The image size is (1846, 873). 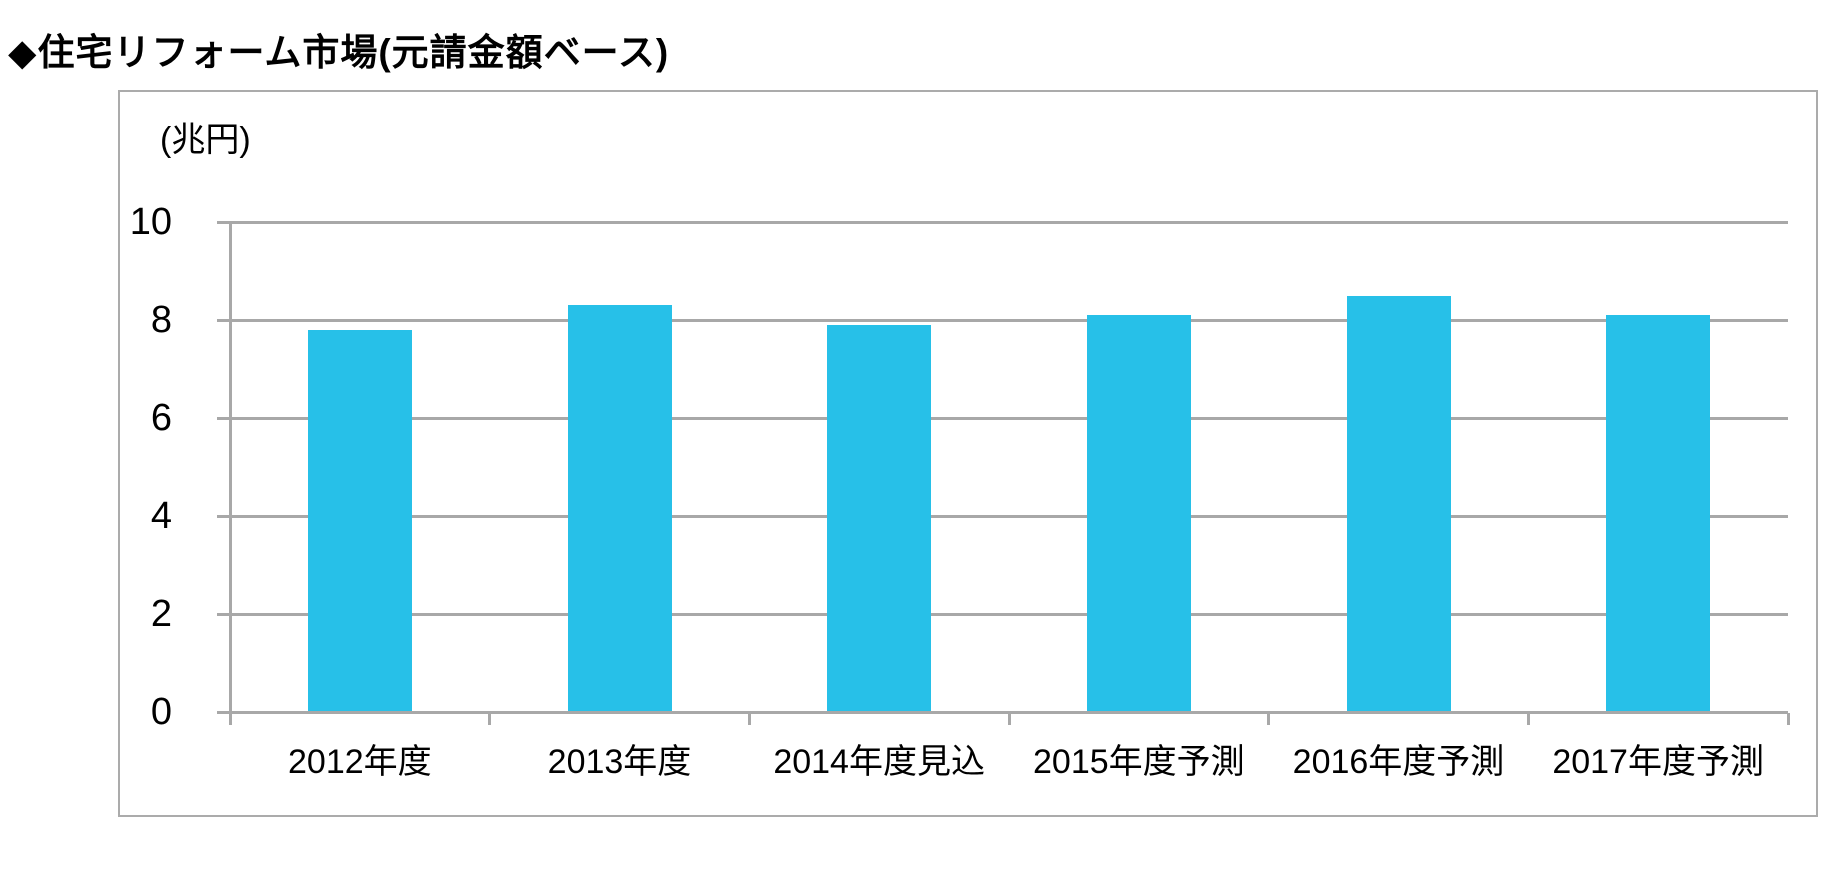 I want to click on y-axis-tick-label: 4, so click(x=161, y=516).